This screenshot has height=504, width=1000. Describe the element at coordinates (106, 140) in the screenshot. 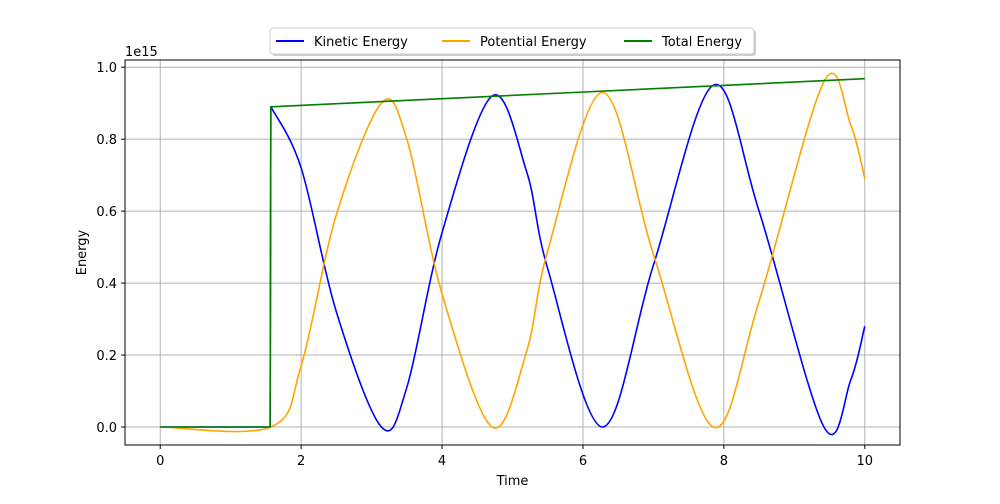

I see `y-tick-label: 0.8` at that location.